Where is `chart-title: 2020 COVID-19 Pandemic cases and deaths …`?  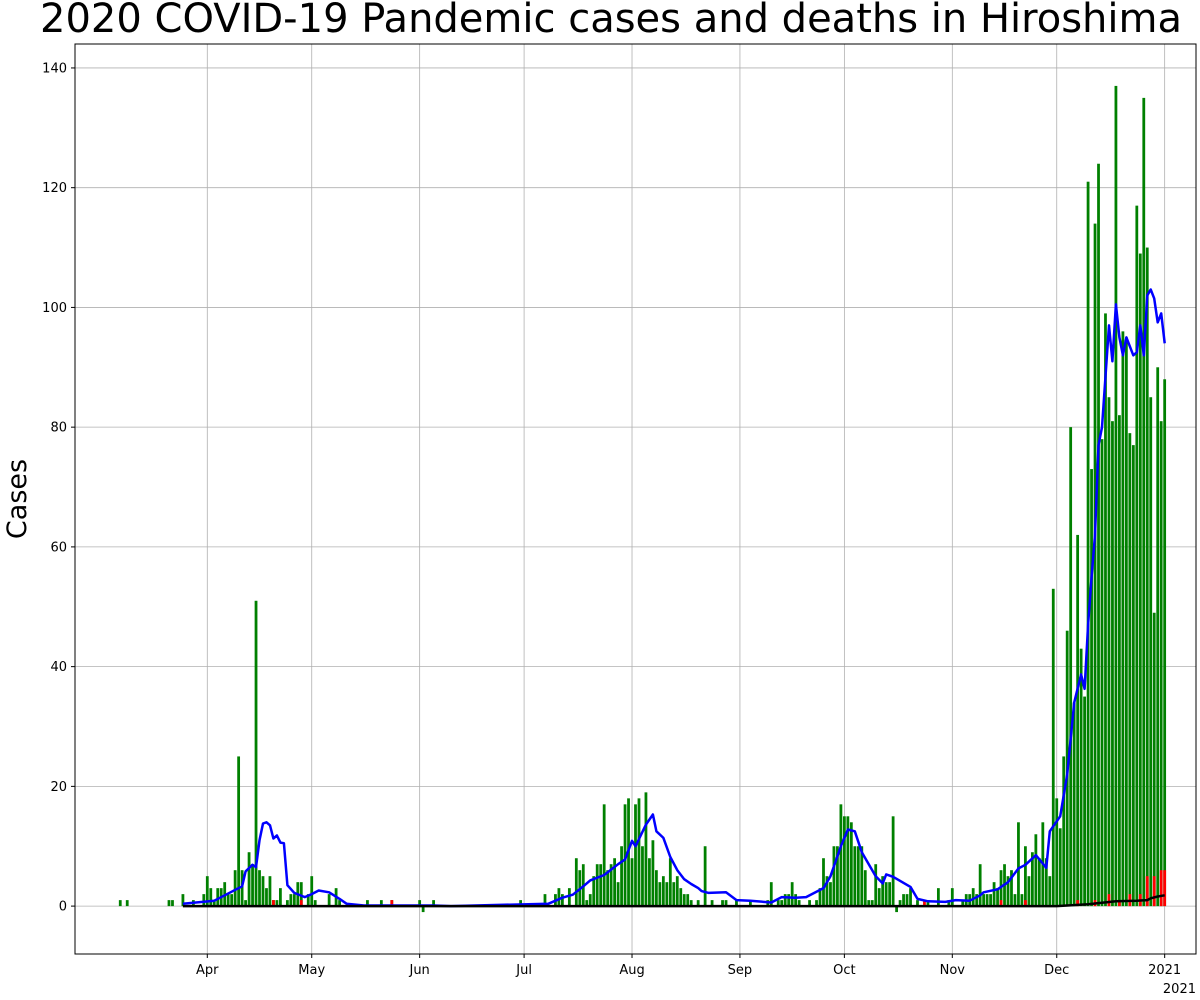
chart-title: 2020 COVID-19 Pandemic cases and deaths … is located at coordinates (611, 21).